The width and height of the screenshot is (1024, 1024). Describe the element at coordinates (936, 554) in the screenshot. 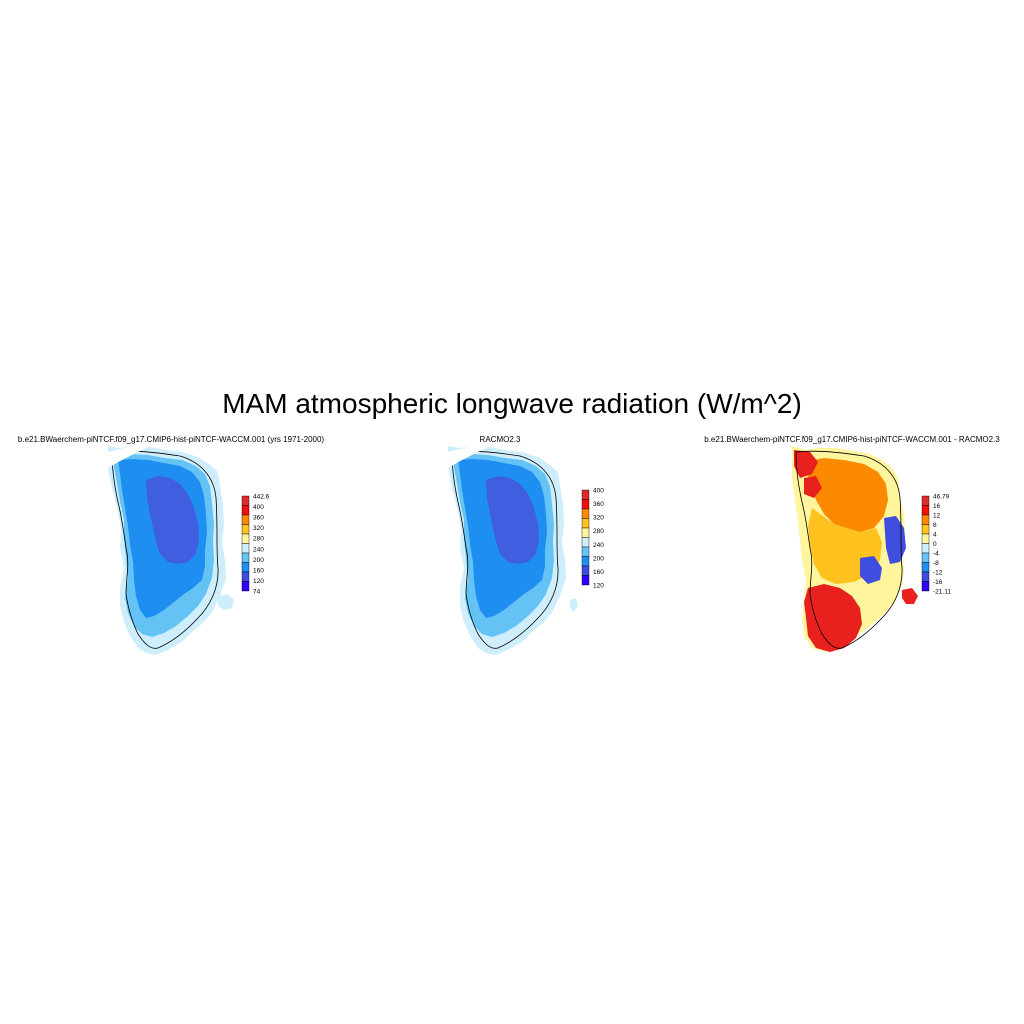

I see `colorbar-label: -4` at that location.